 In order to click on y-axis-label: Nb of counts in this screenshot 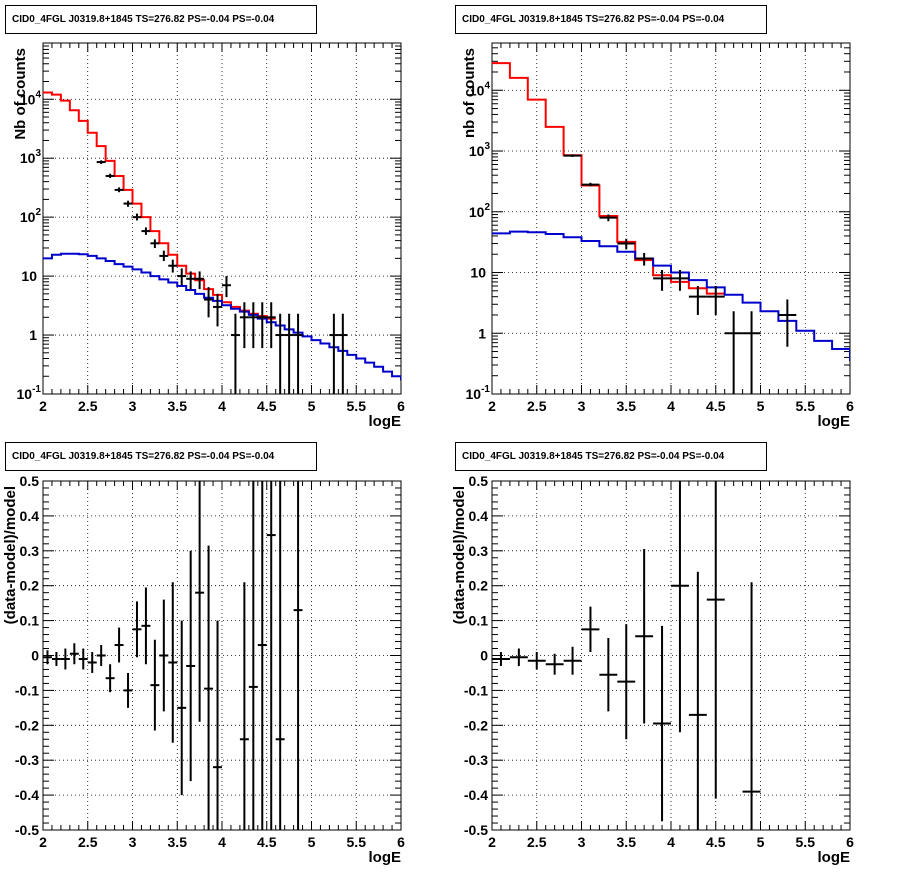, I will do `click(20, 94)`.